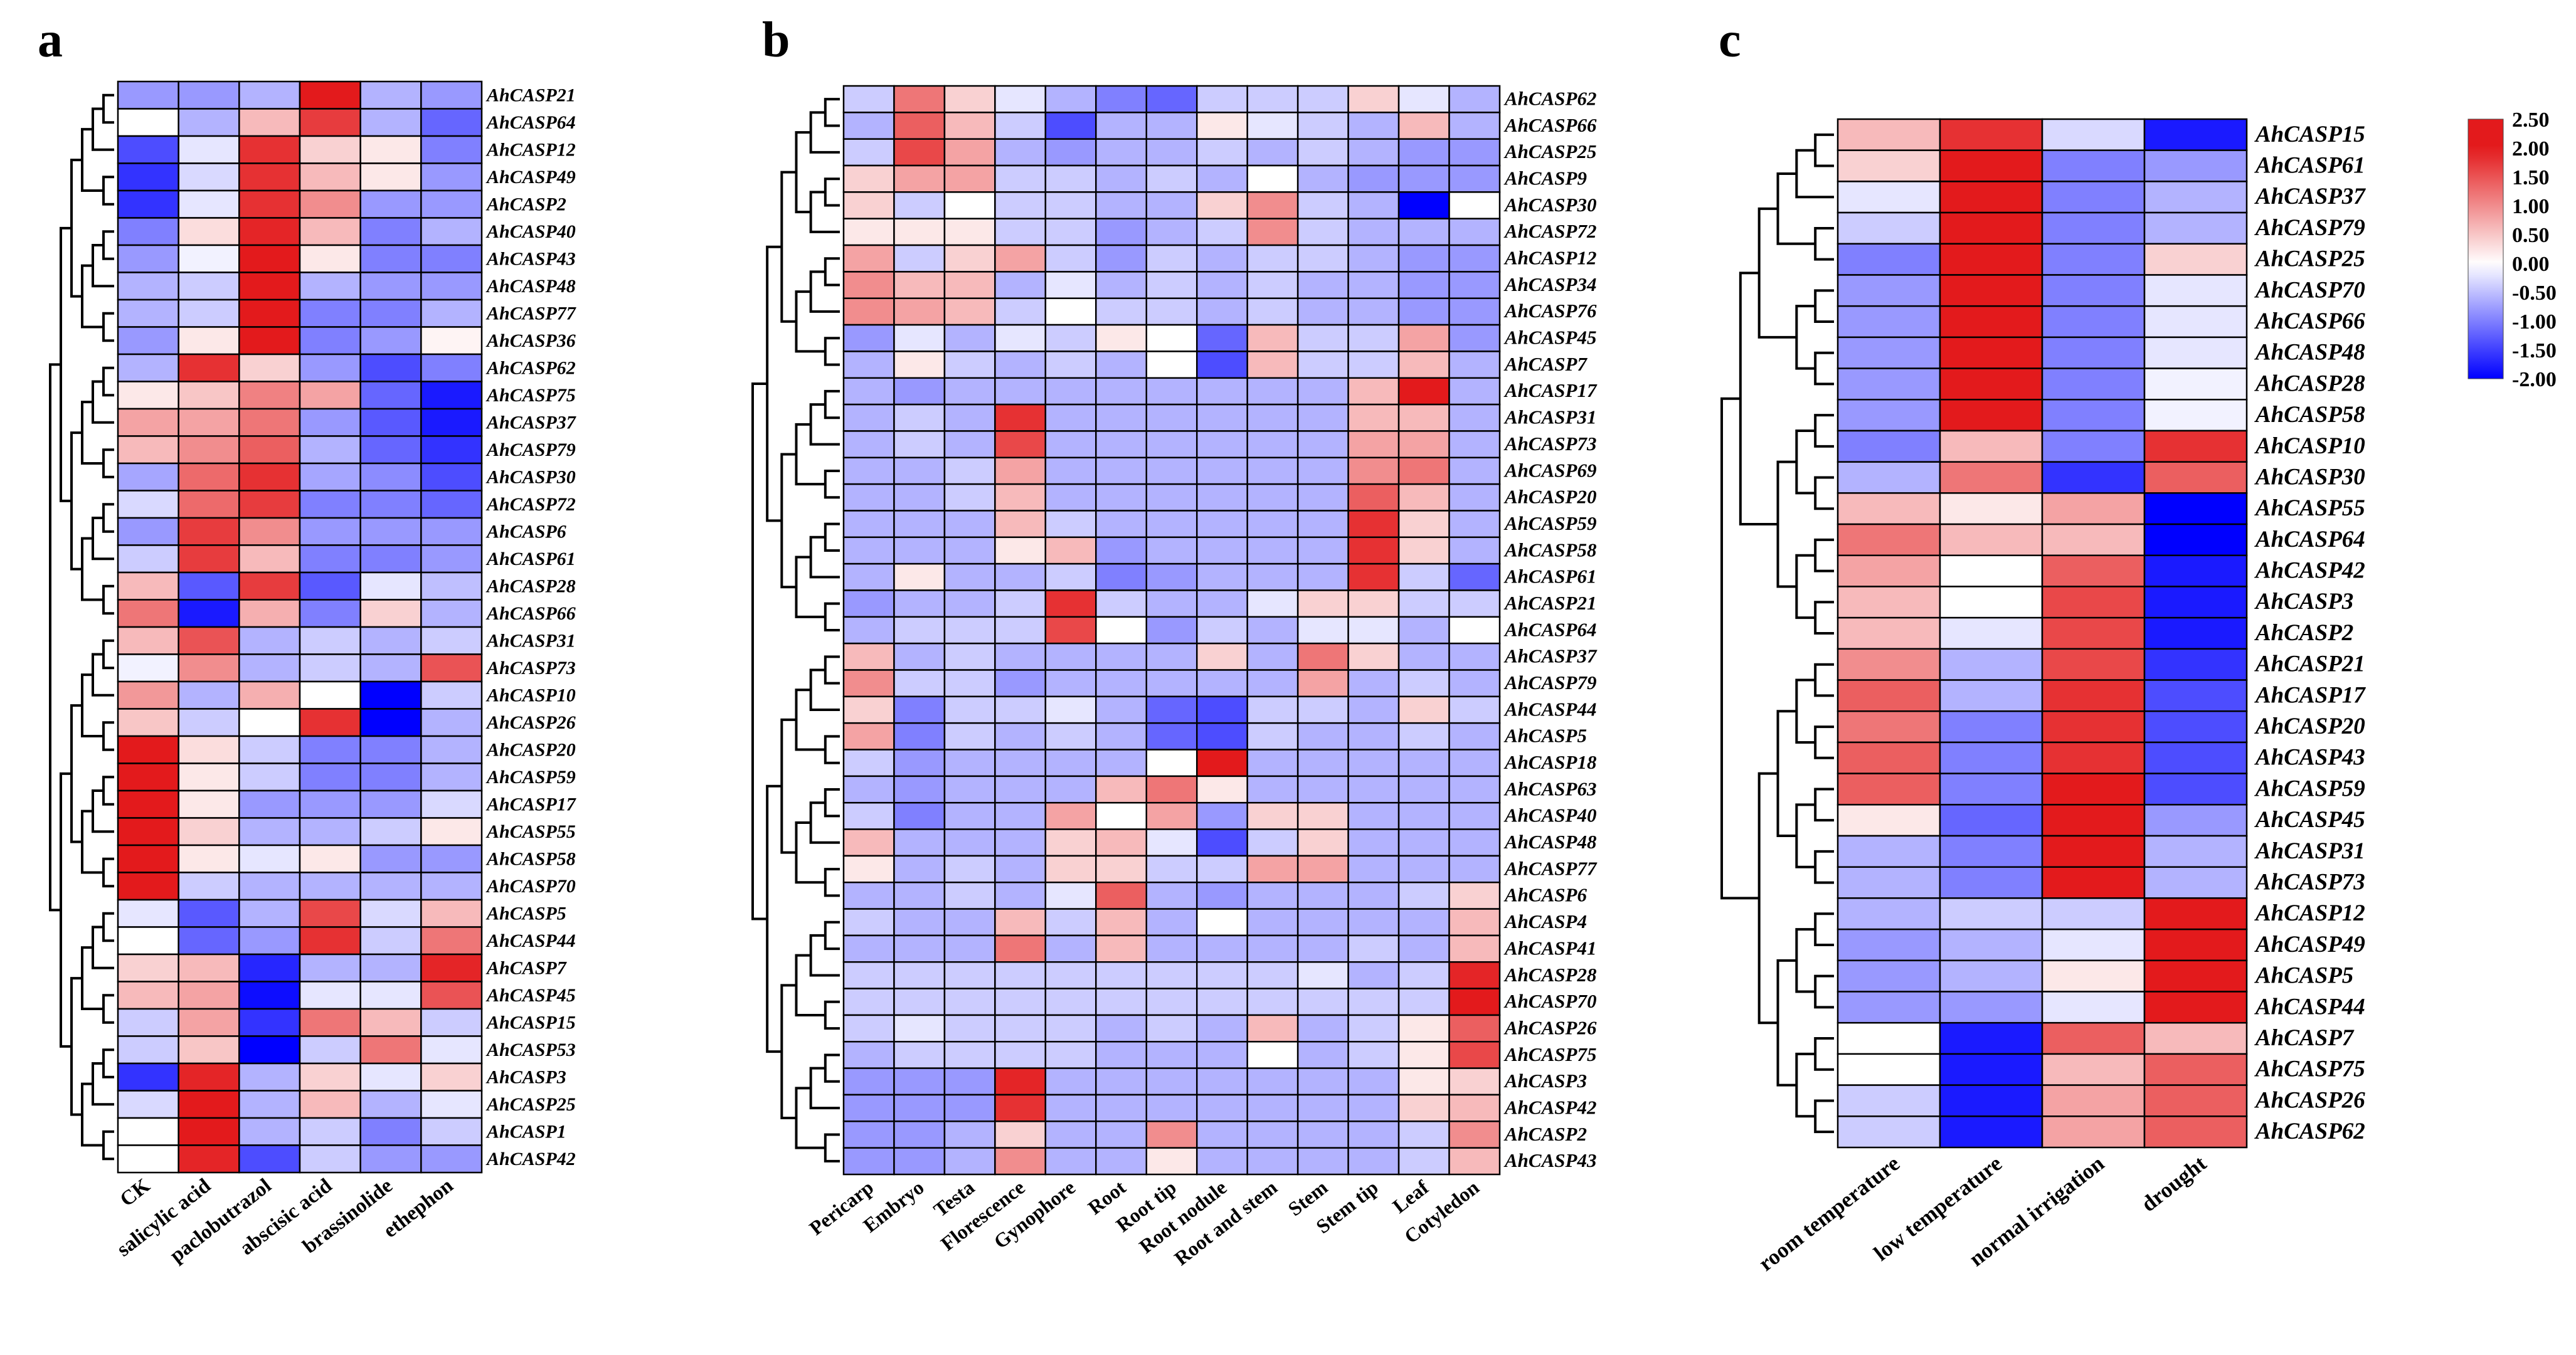 The height and width of the screenshot is (1355, 2576). Describe the element at coordinates (530, 858) in the screenshot. I see `row-label: AhCASP58` at that location.